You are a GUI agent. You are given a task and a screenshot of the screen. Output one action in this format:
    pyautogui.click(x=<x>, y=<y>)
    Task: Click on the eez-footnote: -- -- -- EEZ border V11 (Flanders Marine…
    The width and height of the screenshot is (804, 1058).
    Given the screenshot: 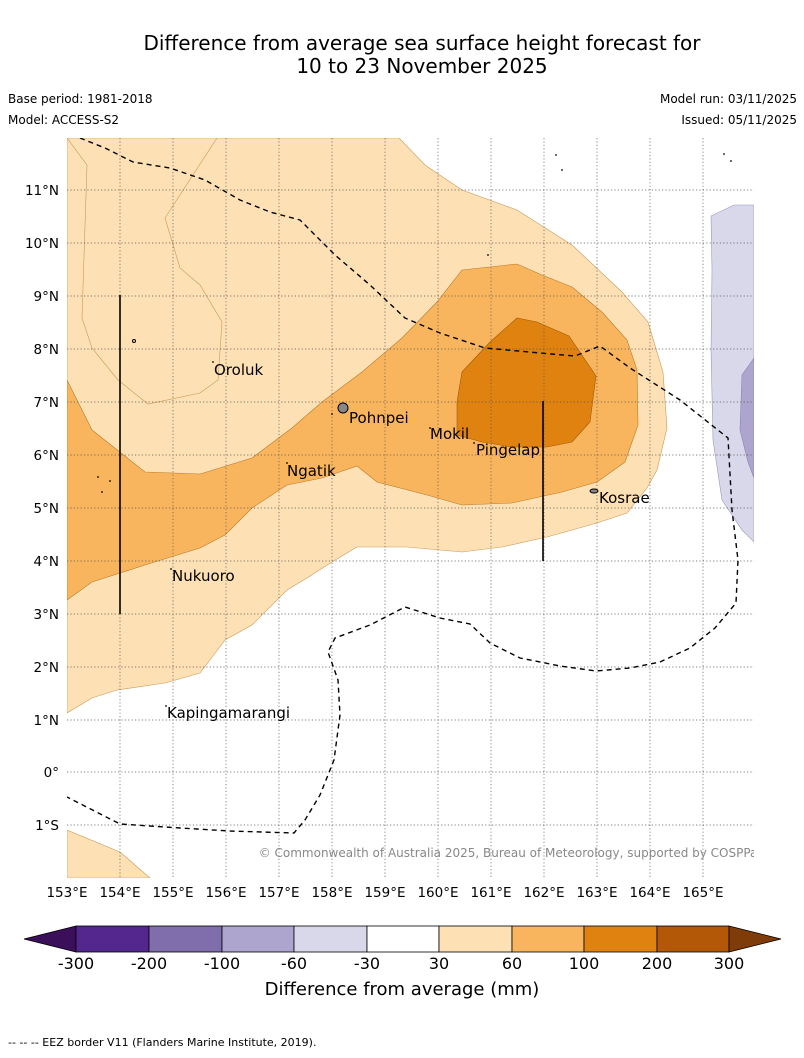 What is the action you would take?
    pyautogui.click(x=162, y=1042)
    